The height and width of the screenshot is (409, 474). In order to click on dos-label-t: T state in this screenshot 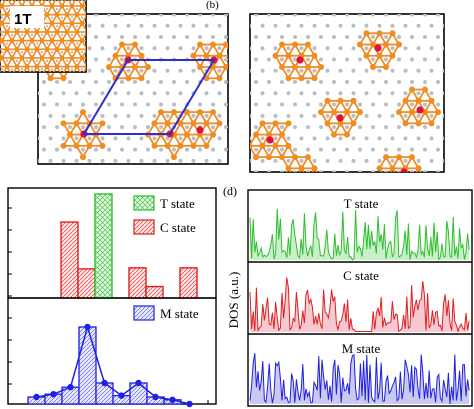, I will do `click(361, 203)`.